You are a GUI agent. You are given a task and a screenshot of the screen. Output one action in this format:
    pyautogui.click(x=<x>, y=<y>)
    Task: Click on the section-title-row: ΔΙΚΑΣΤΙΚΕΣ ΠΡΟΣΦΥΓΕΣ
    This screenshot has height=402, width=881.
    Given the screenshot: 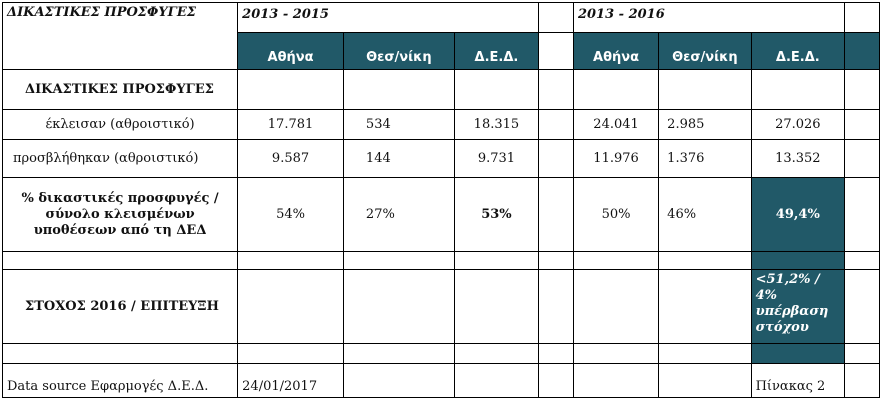 What is the action you would take?
    pyautogui.click(x=440, y=89)
    